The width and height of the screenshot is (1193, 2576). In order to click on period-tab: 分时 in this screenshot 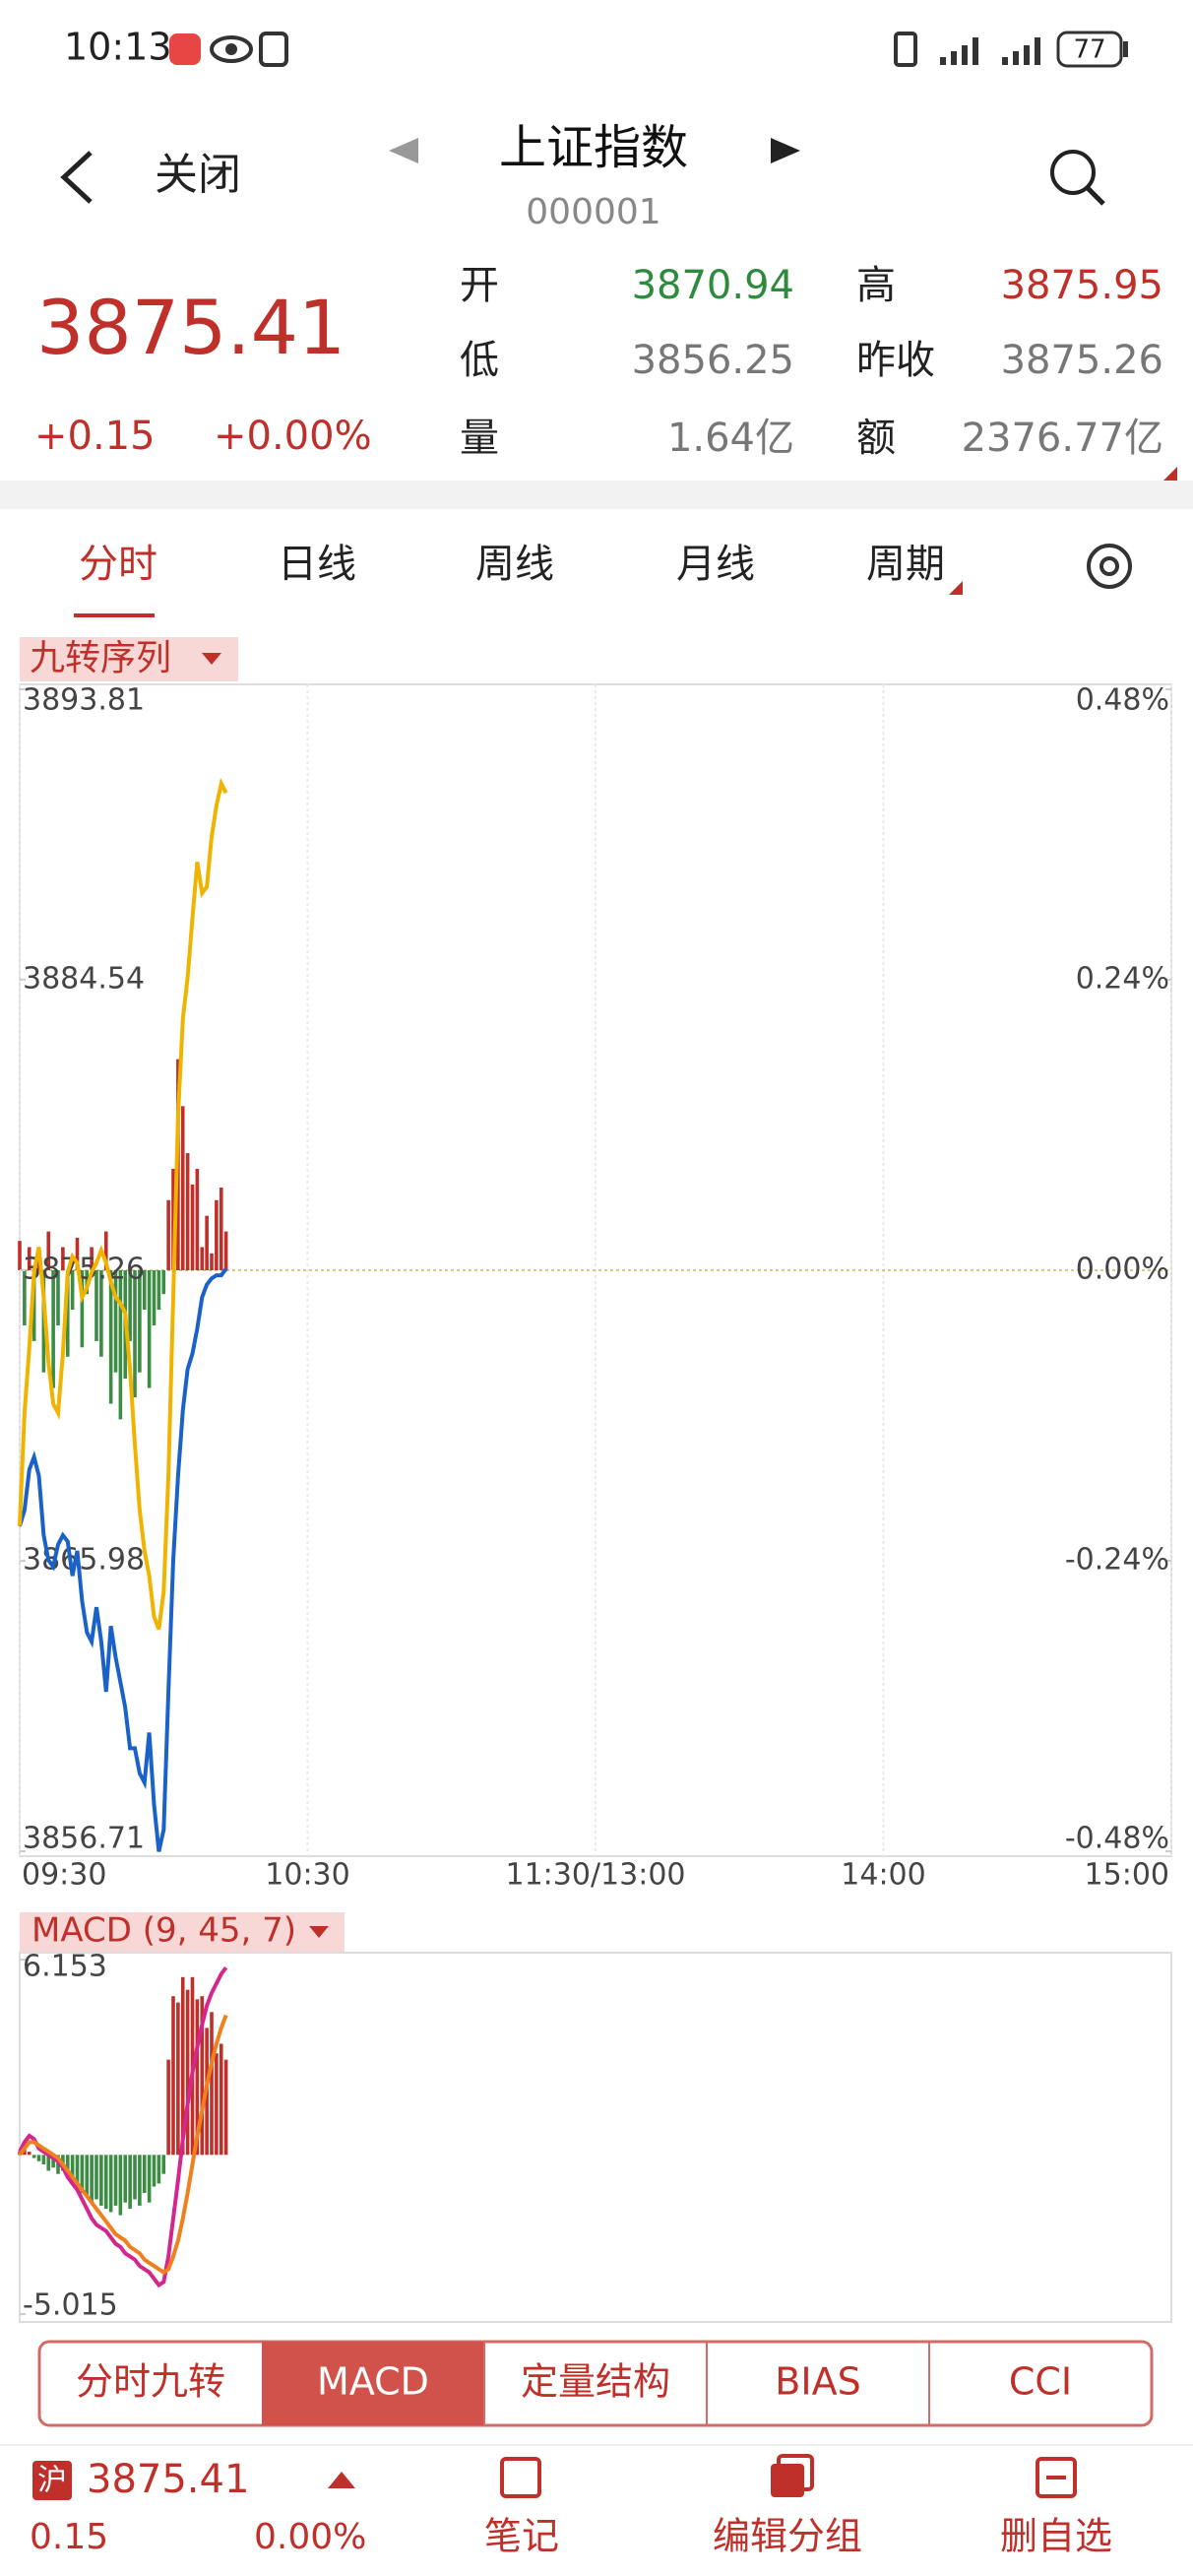, I will do `click(118, 564)`.